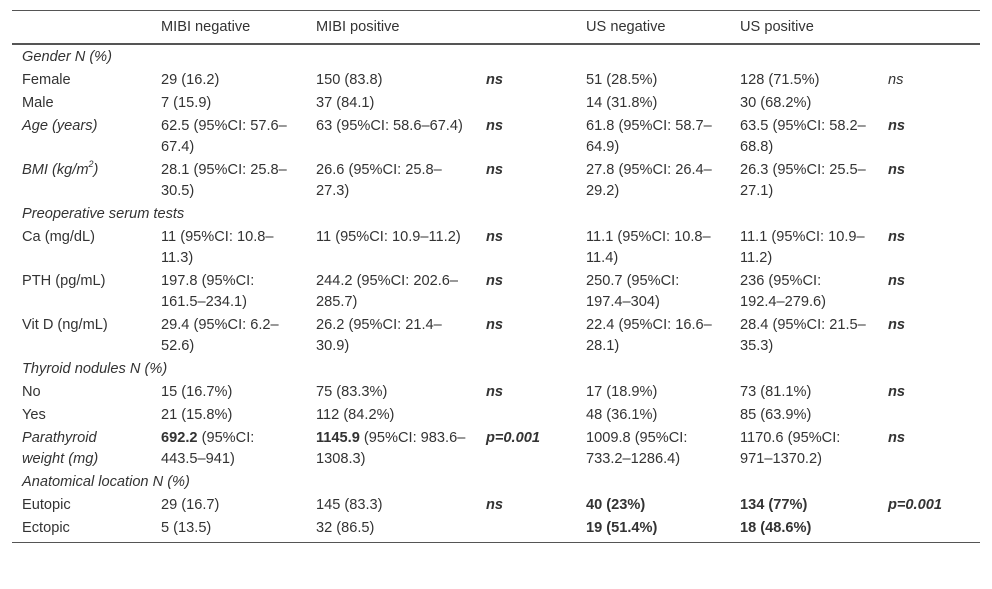 The height and width of the screenshot is (589, 992). I want to click on table-cell: 51 (28.5%), so click(622, 80).